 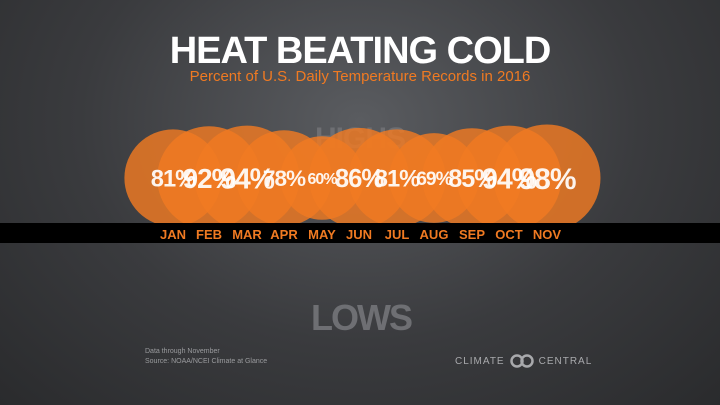 What do you see at coordinates (209, 234) in the screenshot?
I see `month-label-feb: FEB` at bounding box center [209, 234].